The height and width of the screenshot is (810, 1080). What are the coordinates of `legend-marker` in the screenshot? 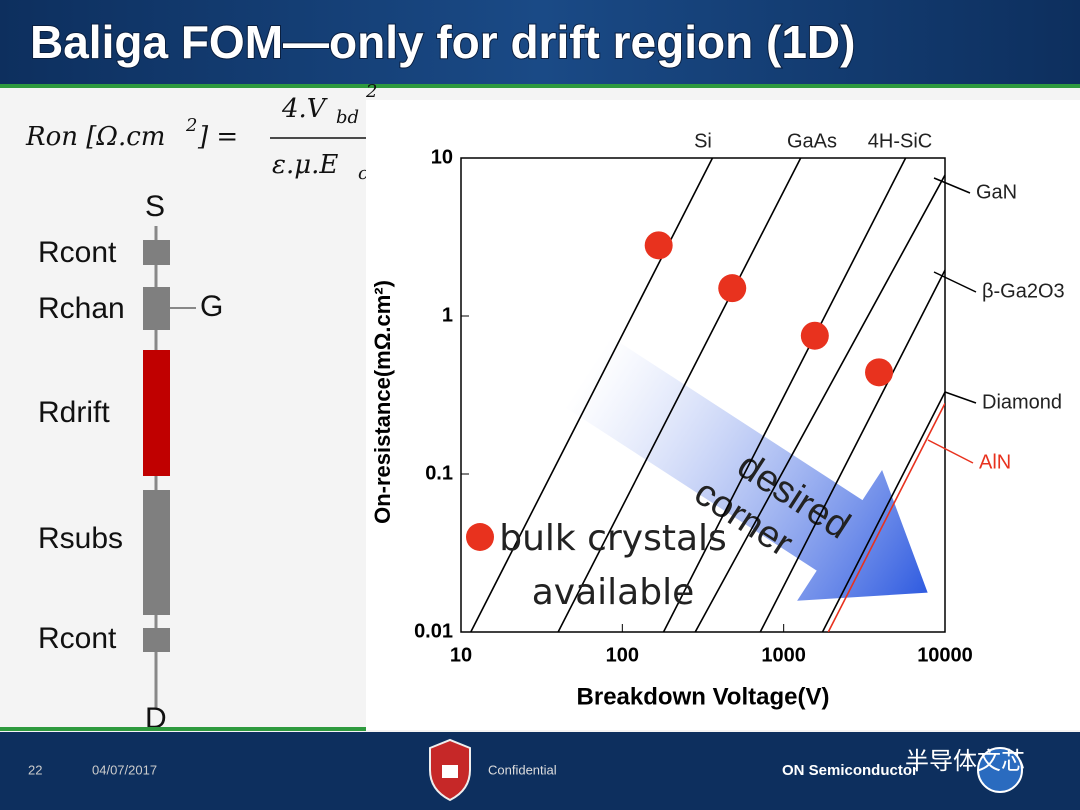 It's located at (480, 537).